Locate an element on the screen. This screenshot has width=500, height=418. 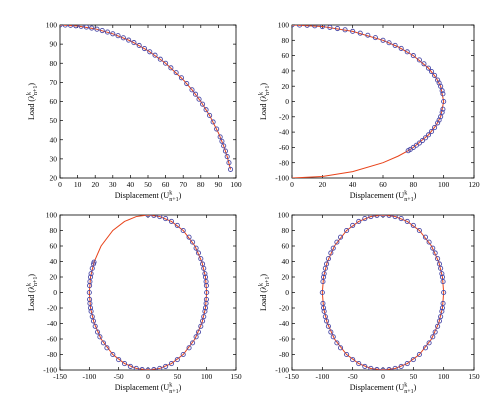
x-tick-label: 60 is located at coordinates (383, 184).